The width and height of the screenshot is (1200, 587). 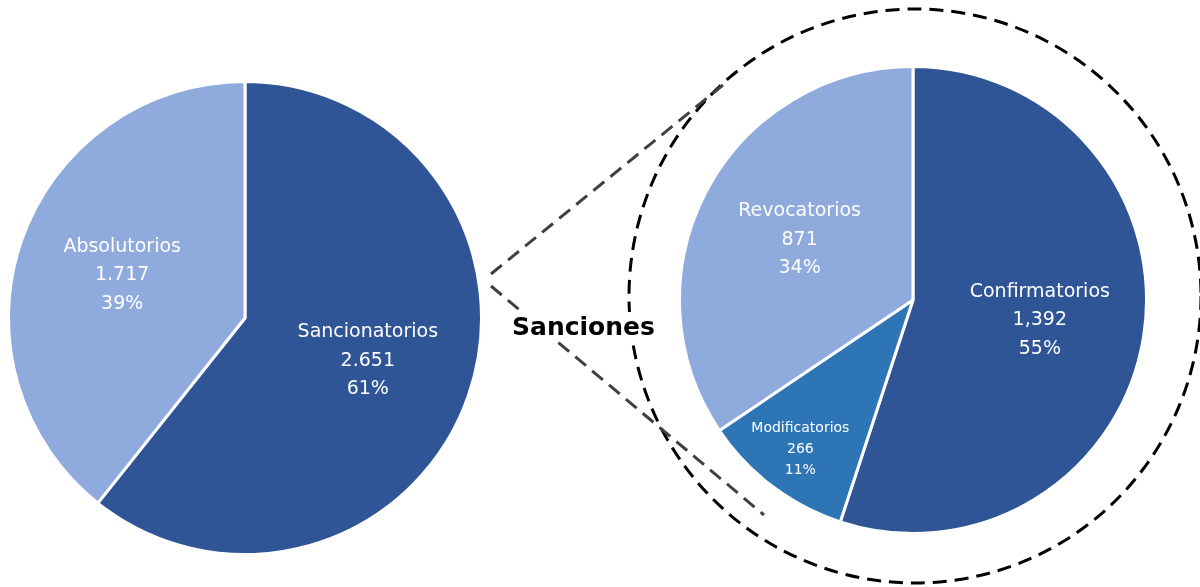 I want to click on data-label: 871 34%, so click(x=799, y=252).